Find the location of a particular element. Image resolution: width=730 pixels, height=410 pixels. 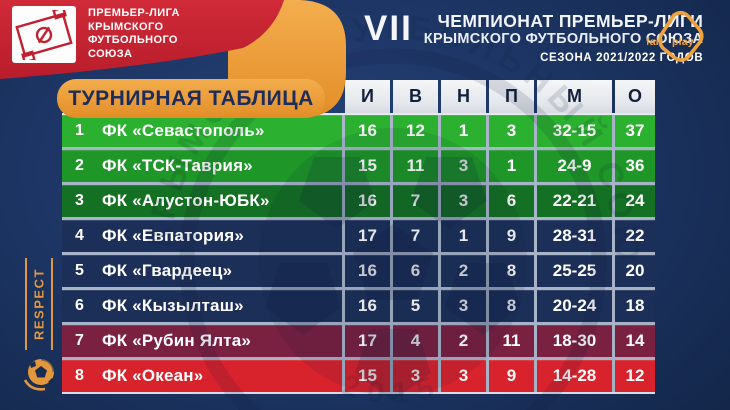

row-wins: 5 is located at coordinates (415, 306).